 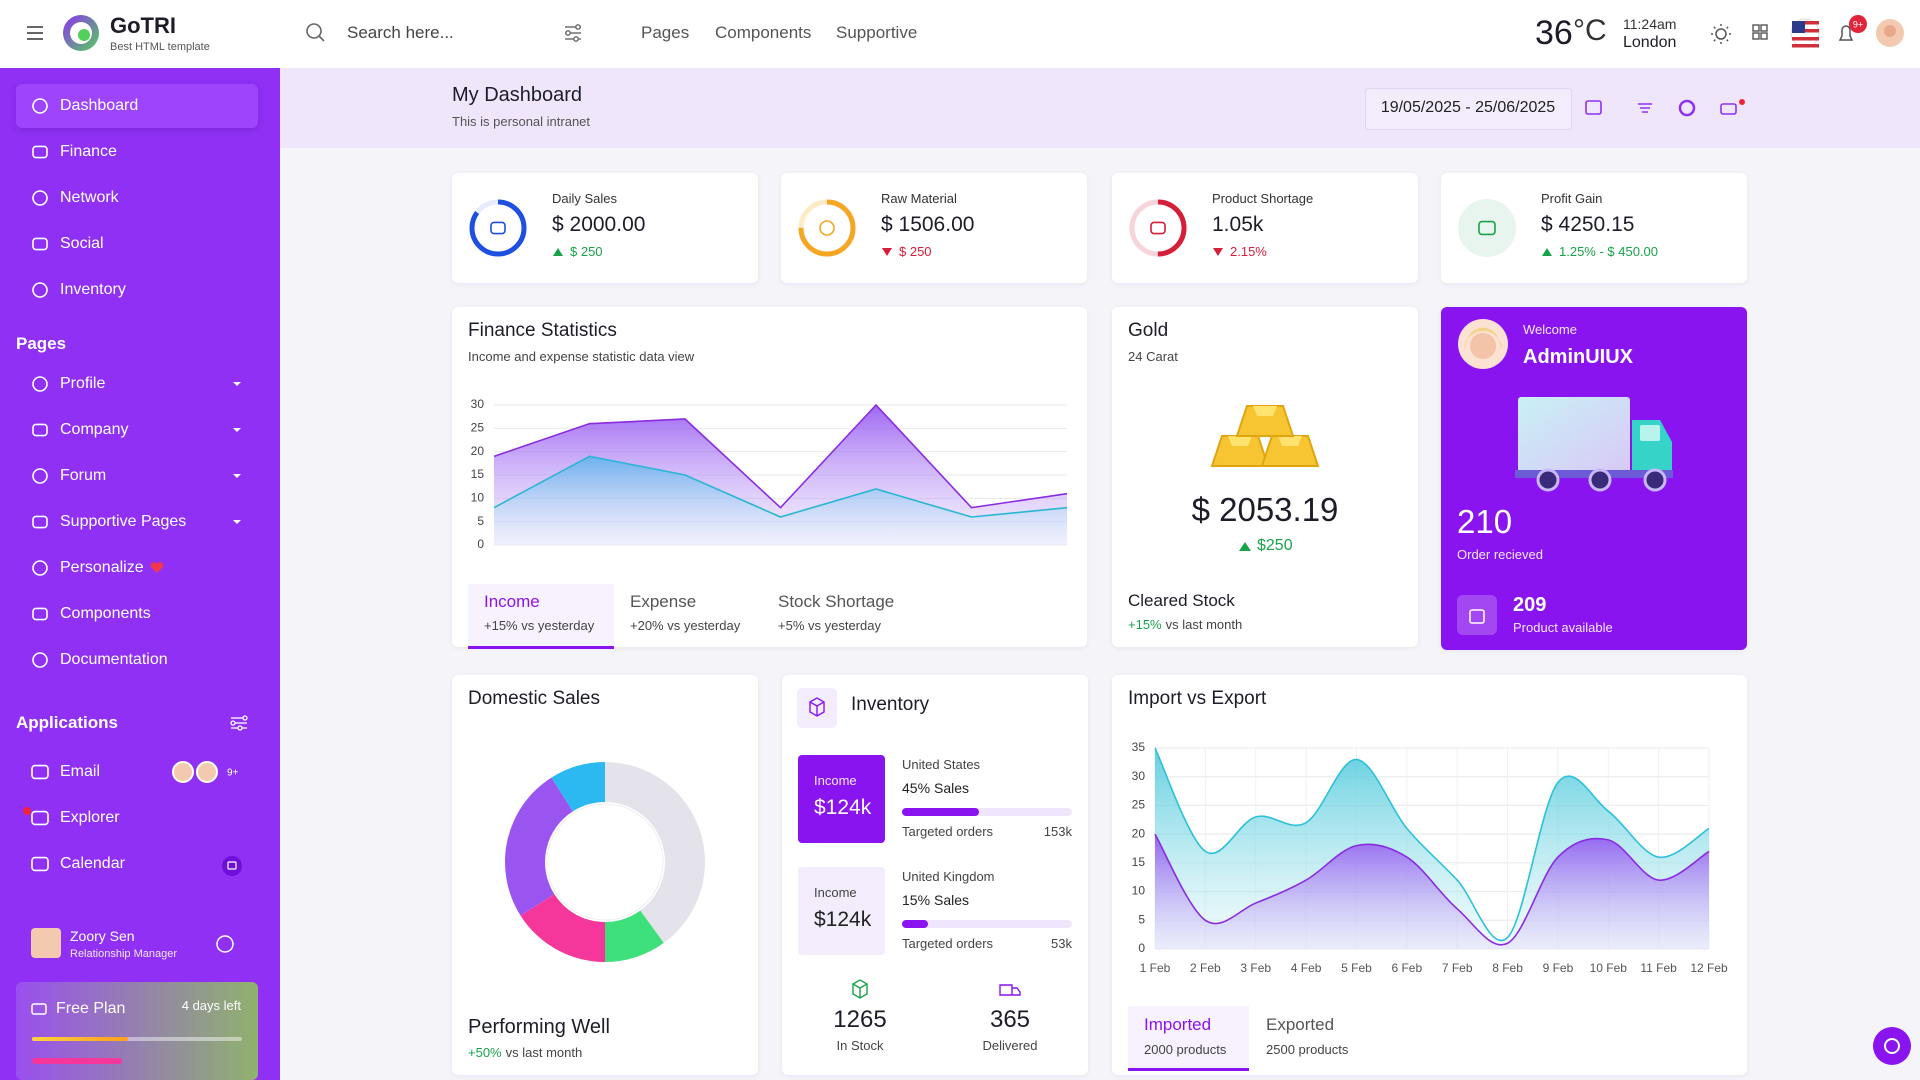 I want to click on page-header, so click(x=1100, y=108).